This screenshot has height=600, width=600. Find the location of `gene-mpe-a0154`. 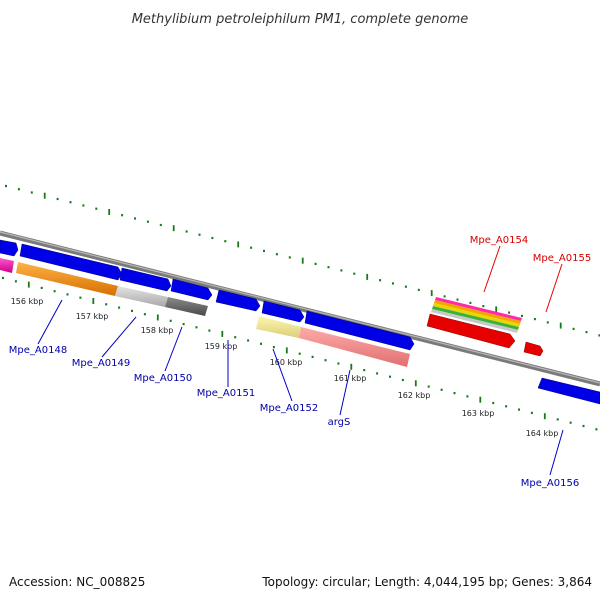

gene-mpe-a0154 is located at coordinates (471, 331).